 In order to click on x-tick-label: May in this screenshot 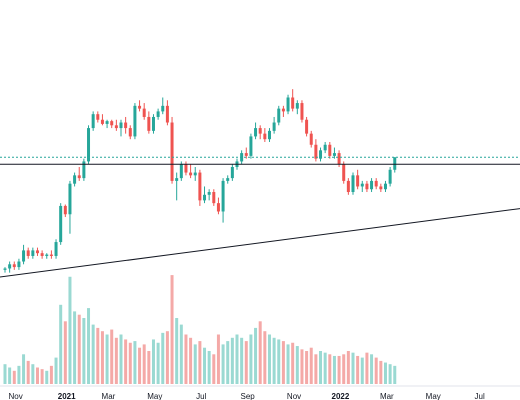, I will do `click(154, 396)`.